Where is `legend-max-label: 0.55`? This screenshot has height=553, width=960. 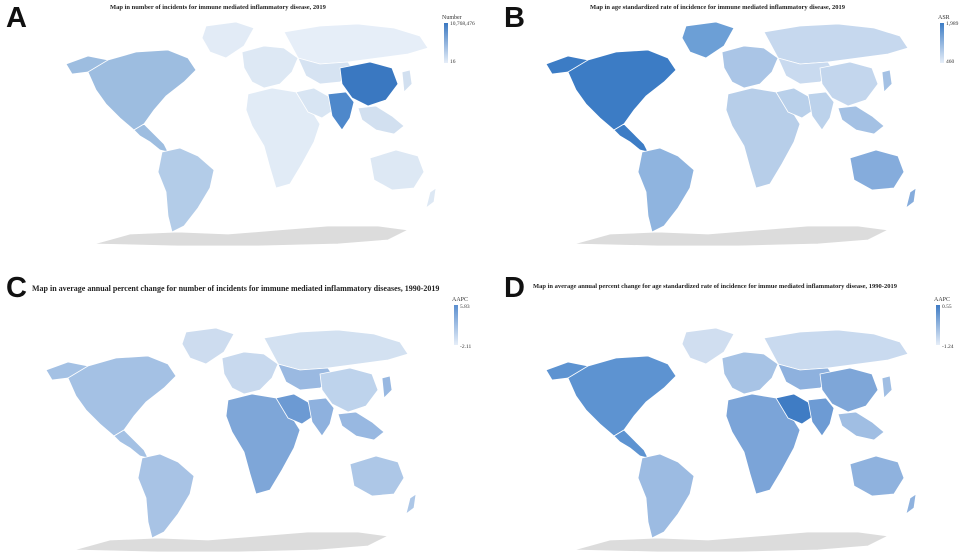
legend-max-label: 0.55 is located at coordinates (947, 307).